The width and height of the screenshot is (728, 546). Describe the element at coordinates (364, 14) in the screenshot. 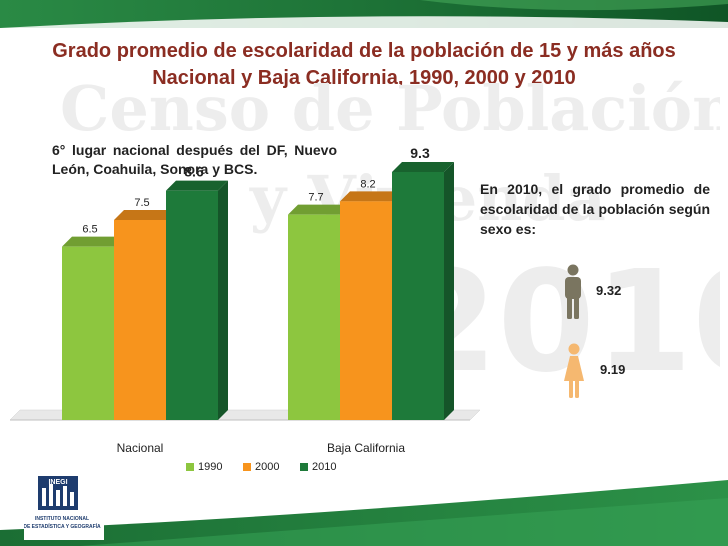

I see `header-band` at that location.